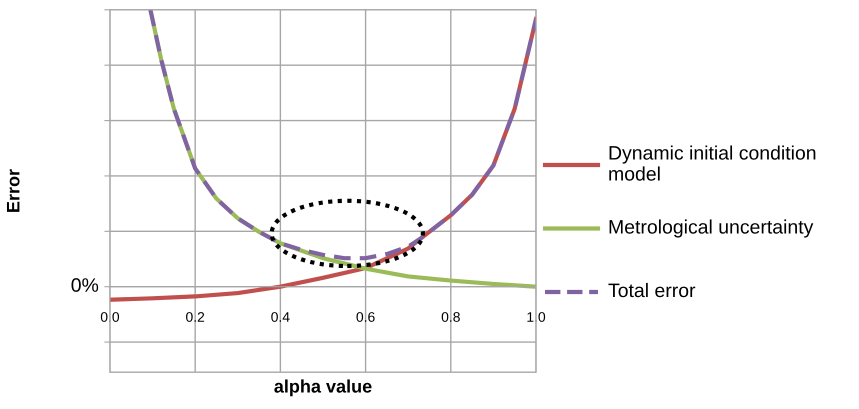 This screenshot has width=859, height=409. I want to click on x-tick-label: 0.8, so click(451, 317).